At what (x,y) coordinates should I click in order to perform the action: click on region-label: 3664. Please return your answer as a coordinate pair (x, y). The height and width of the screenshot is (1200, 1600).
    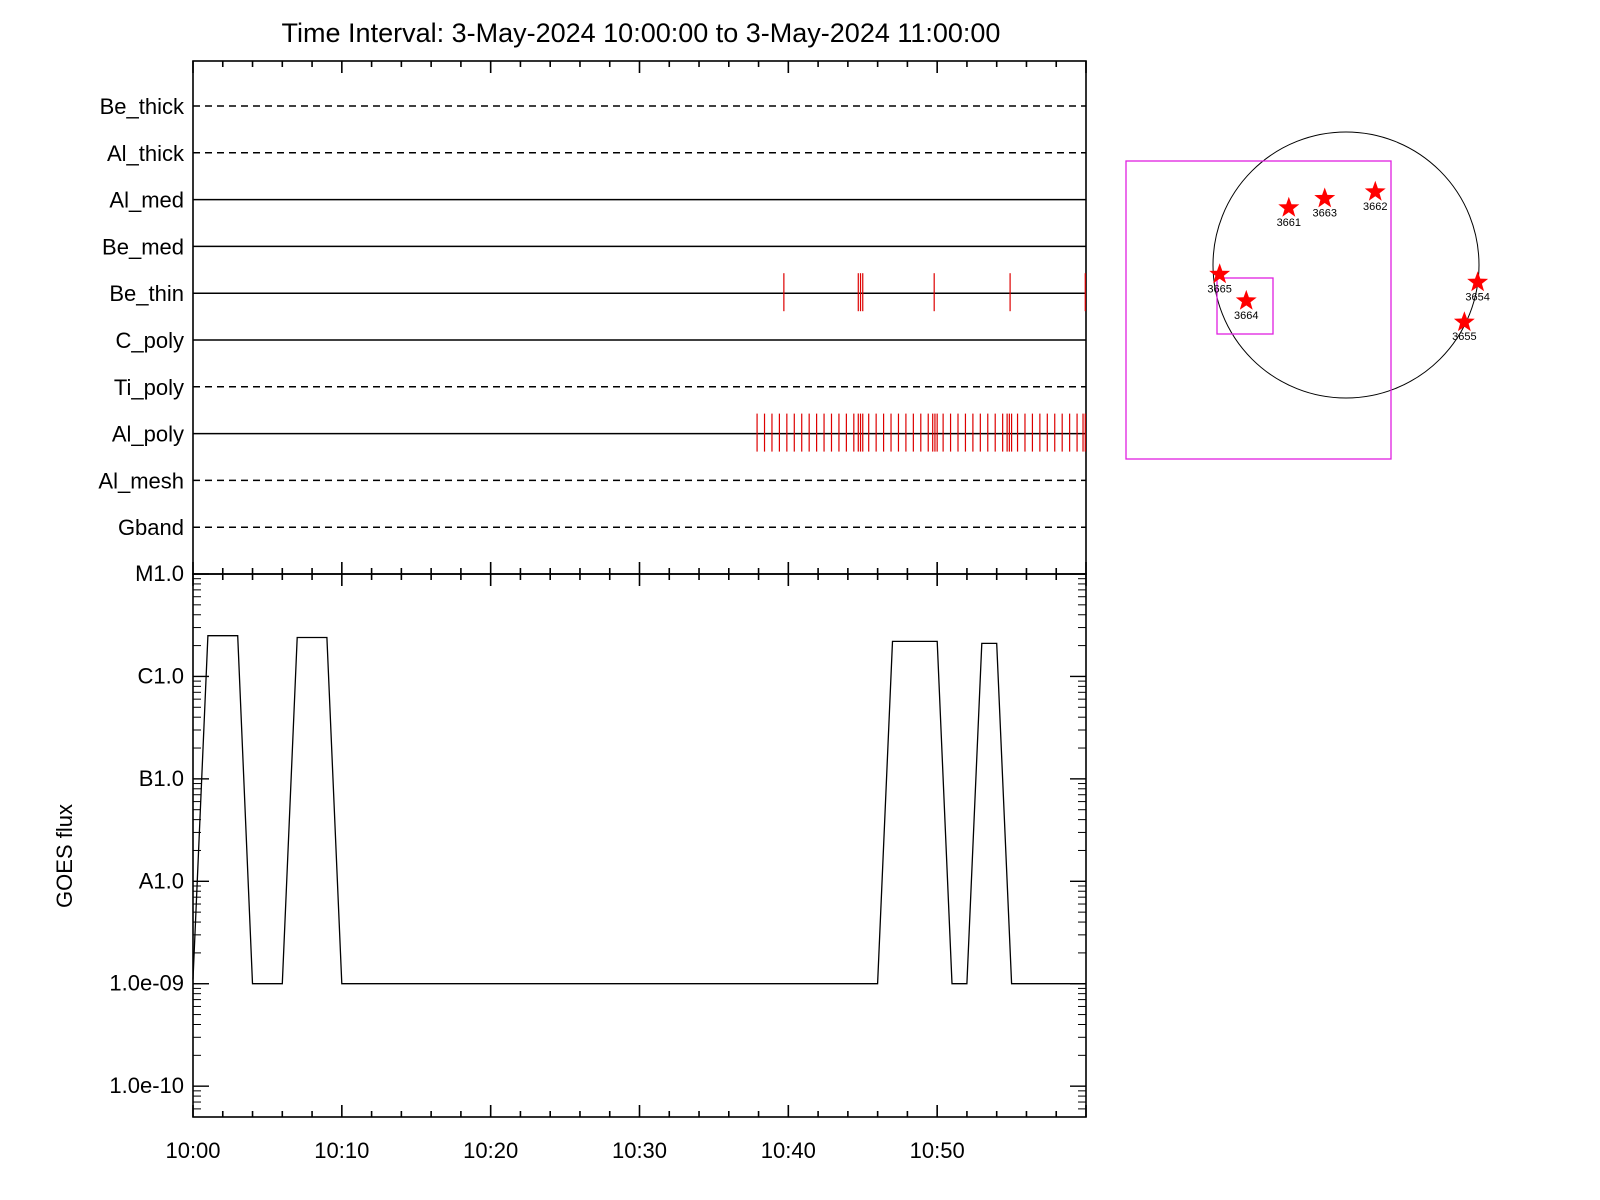
    Looking at the image, I should click on (1246, 316).